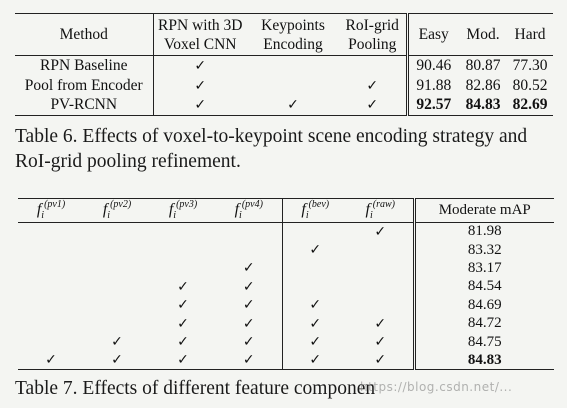  What do you see at coordinates (483, 287) in the screenshot?
I see `map-cell: 84.54` at bounding box center [483, 287].